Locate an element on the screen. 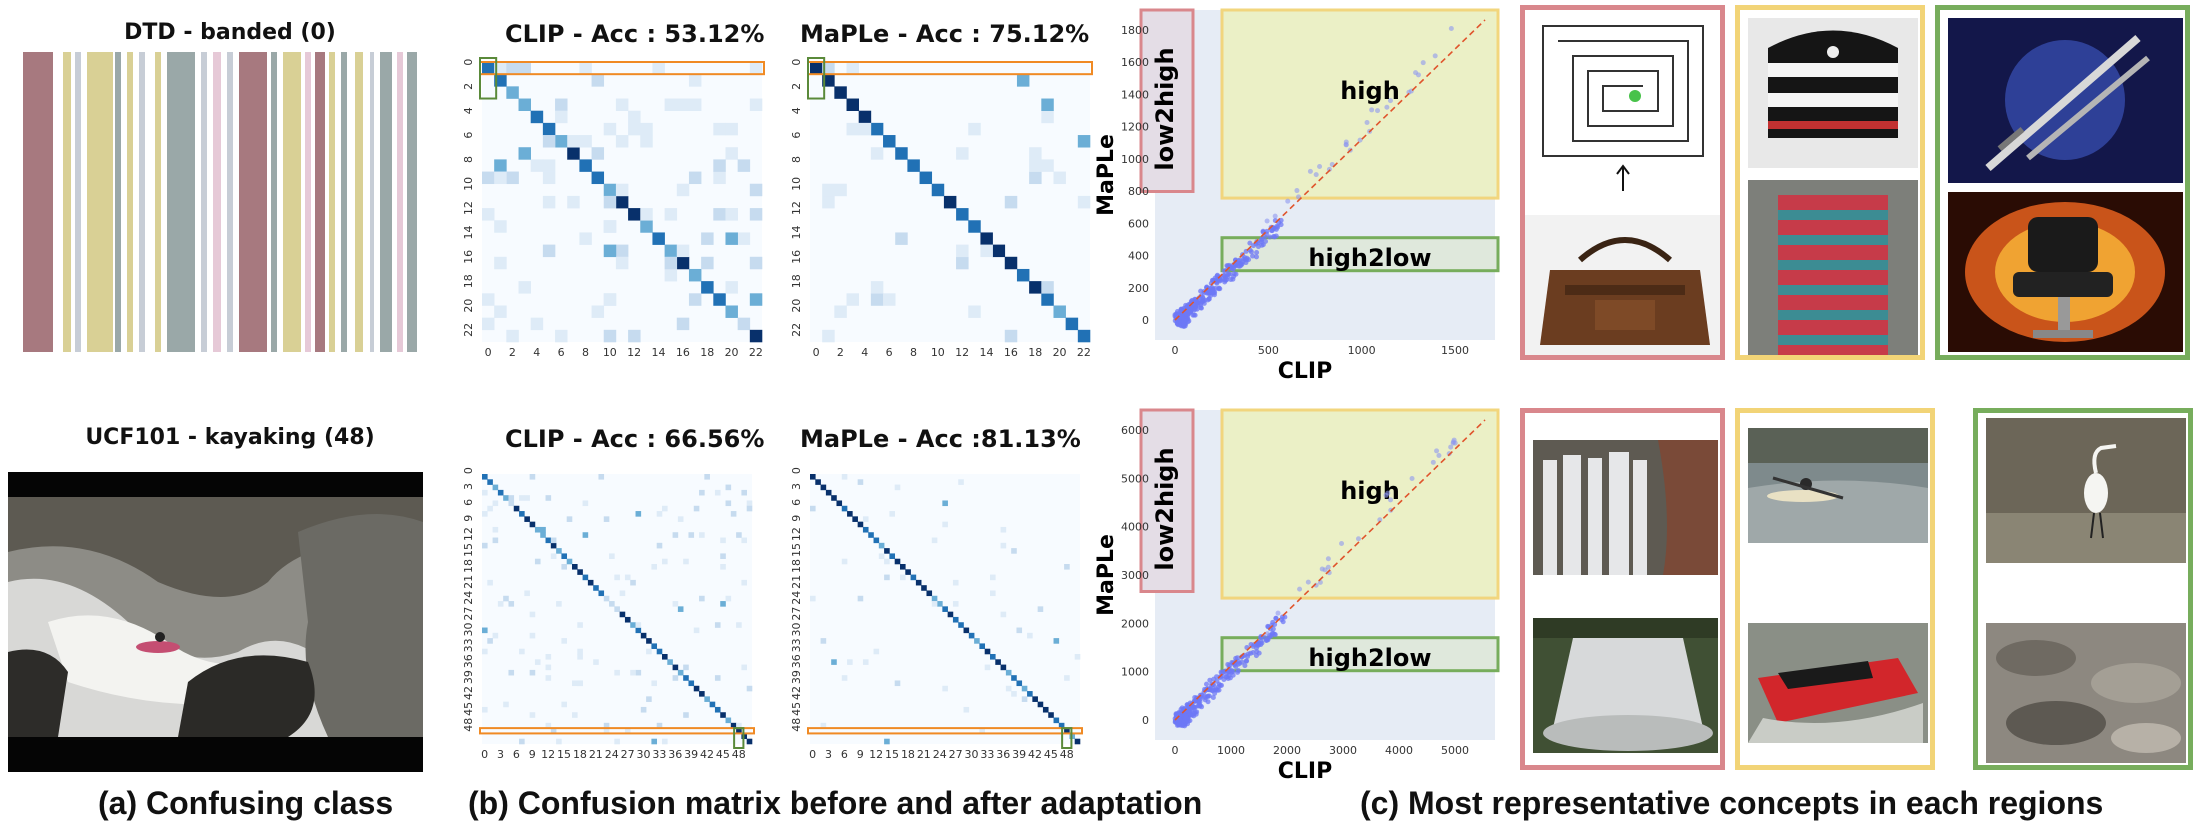 Image resolution: width=2198 pixels, height=824 pixels. y-tick-label: 3 is located at coordinates (468, 486).